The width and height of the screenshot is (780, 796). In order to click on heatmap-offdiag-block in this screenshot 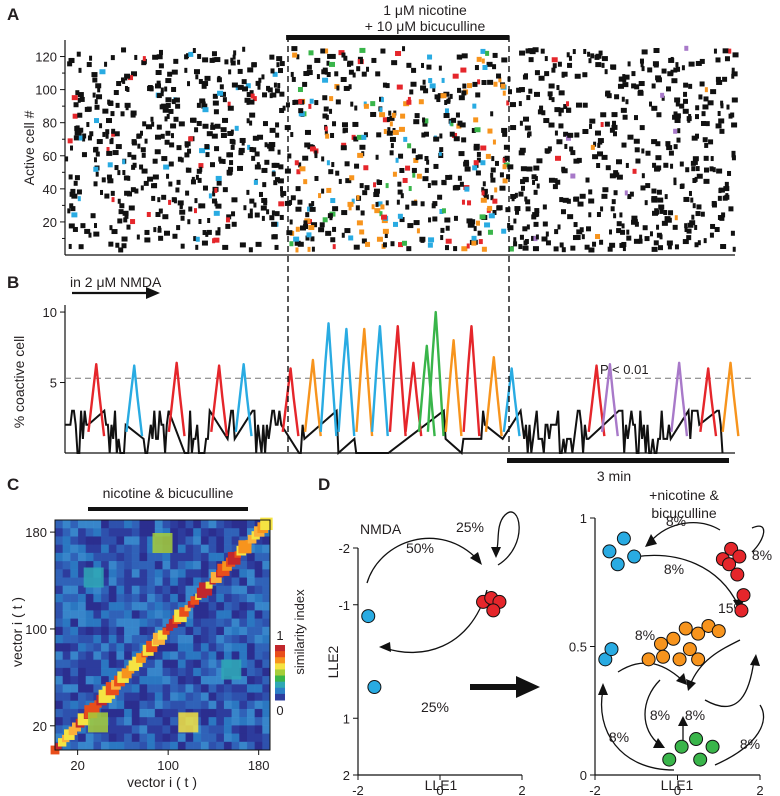, I will do `click(93, 577)`.